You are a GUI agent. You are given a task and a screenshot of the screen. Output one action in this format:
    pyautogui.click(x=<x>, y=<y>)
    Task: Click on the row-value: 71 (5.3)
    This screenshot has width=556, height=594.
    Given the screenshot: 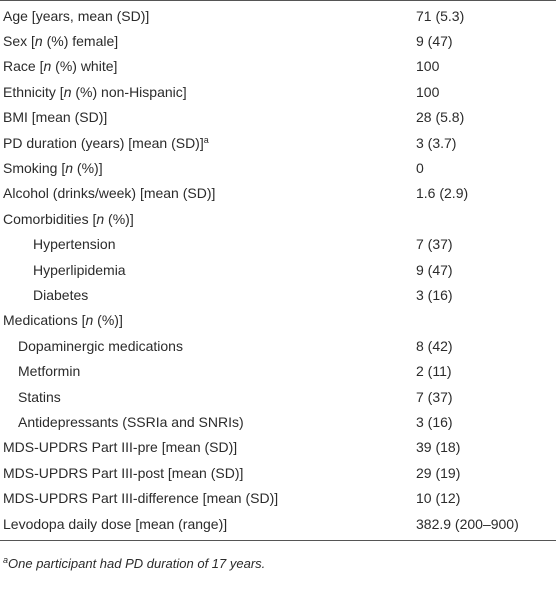 What is the action you would take?
    pyautogui.click(x=486, y=15)
    